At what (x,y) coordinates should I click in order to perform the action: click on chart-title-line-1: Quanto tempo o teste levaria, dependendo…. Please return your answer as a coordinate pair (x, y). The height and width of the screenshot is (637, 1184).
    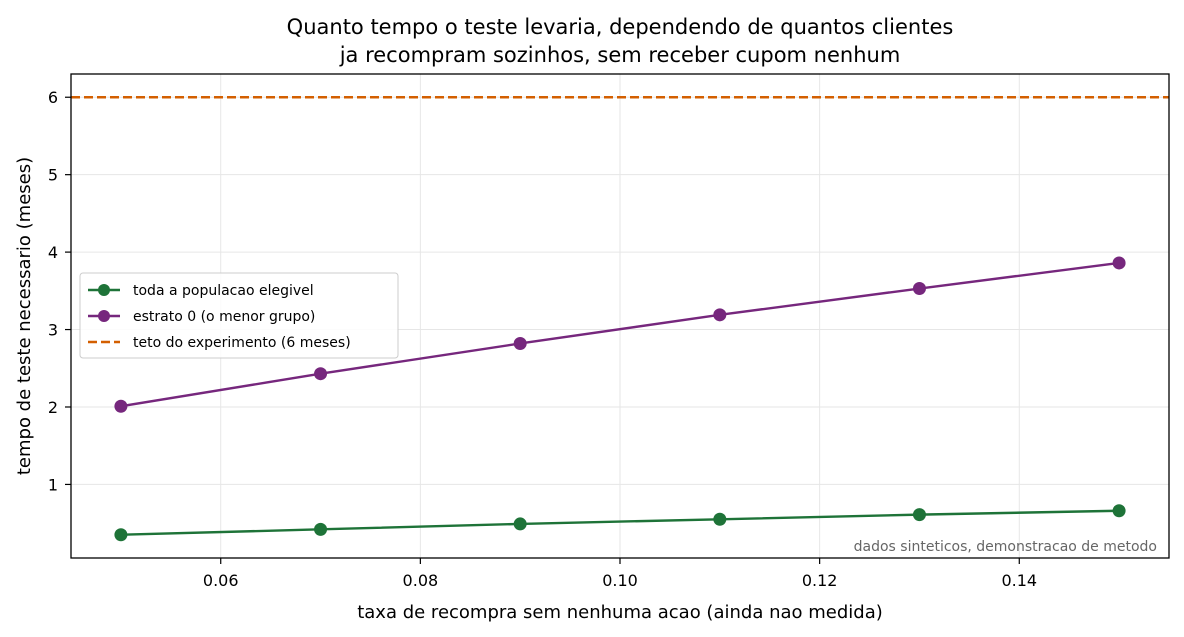
    Looking at the image, I should click on (620, 27).